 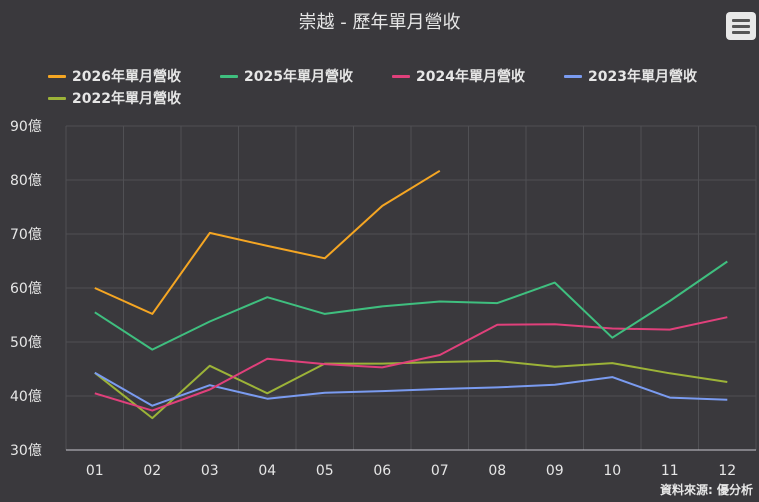 I want to click on y-tick-label: 40億, so click(x=26, y=397).